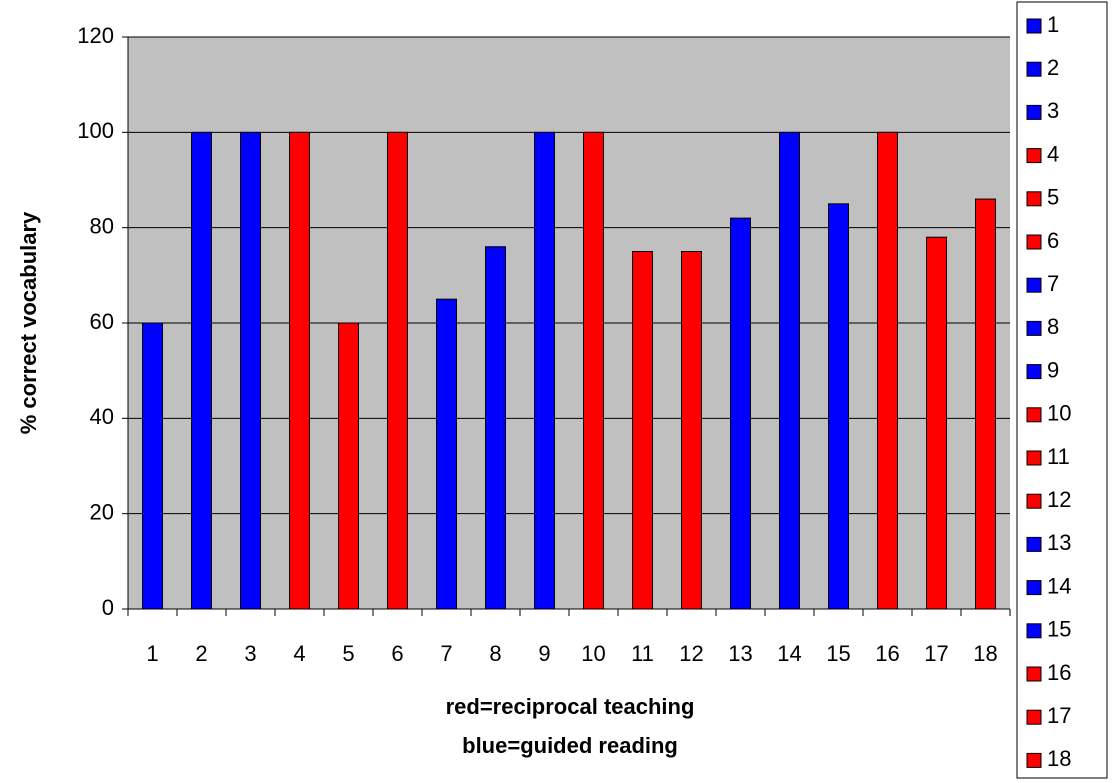 The width and height of the screenshot is (1112, 783). I want to click on legend-label: 3, so click(1053, 110).